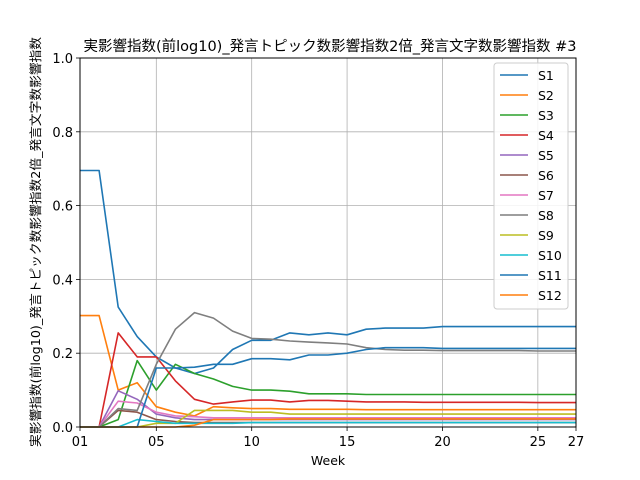  Describe the element at coordinates (80, 442) in the screenshot. I see `x-tick-label: 01` at that location.